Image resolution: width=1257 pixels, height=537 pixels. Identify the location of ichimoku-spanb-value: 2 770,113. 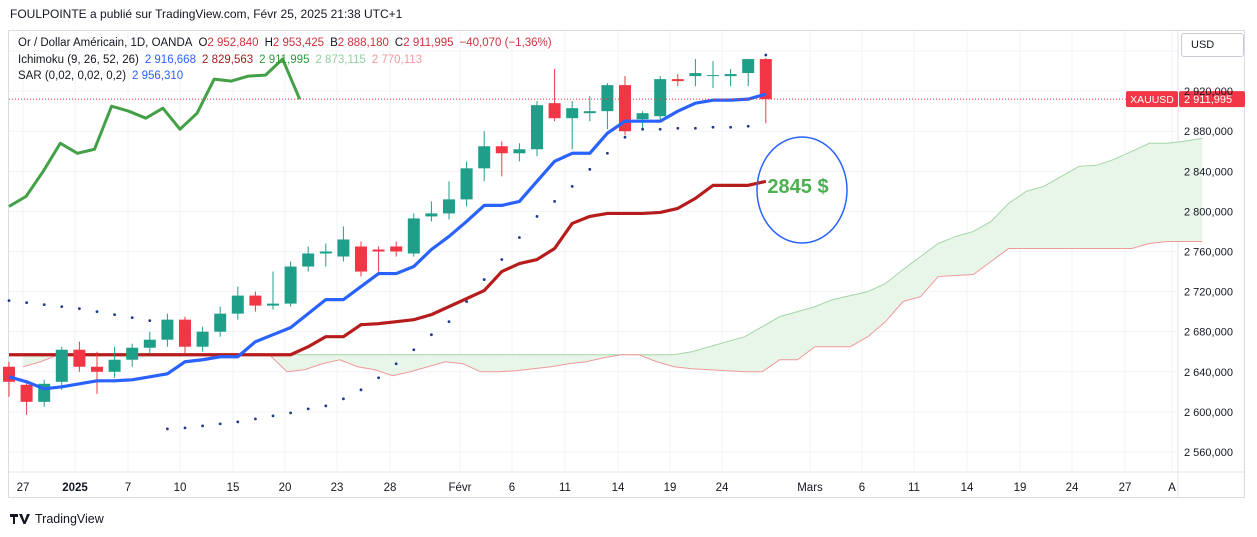
(397, 59).